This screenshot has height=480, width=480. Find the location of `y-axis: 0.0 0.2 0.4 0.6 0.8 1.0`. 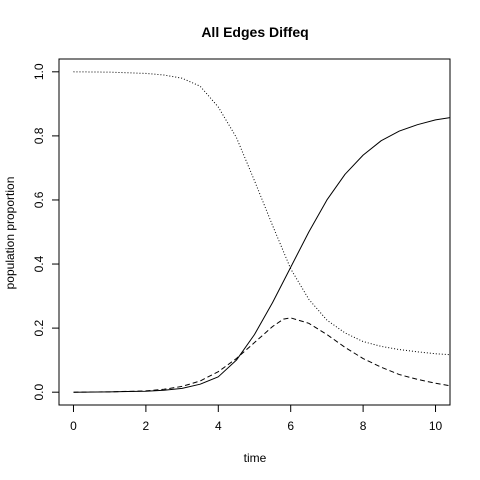

y-axis: 0.0 0.2 0.4 0.6 0.8 1.0 is located at coordinates (45, 232).